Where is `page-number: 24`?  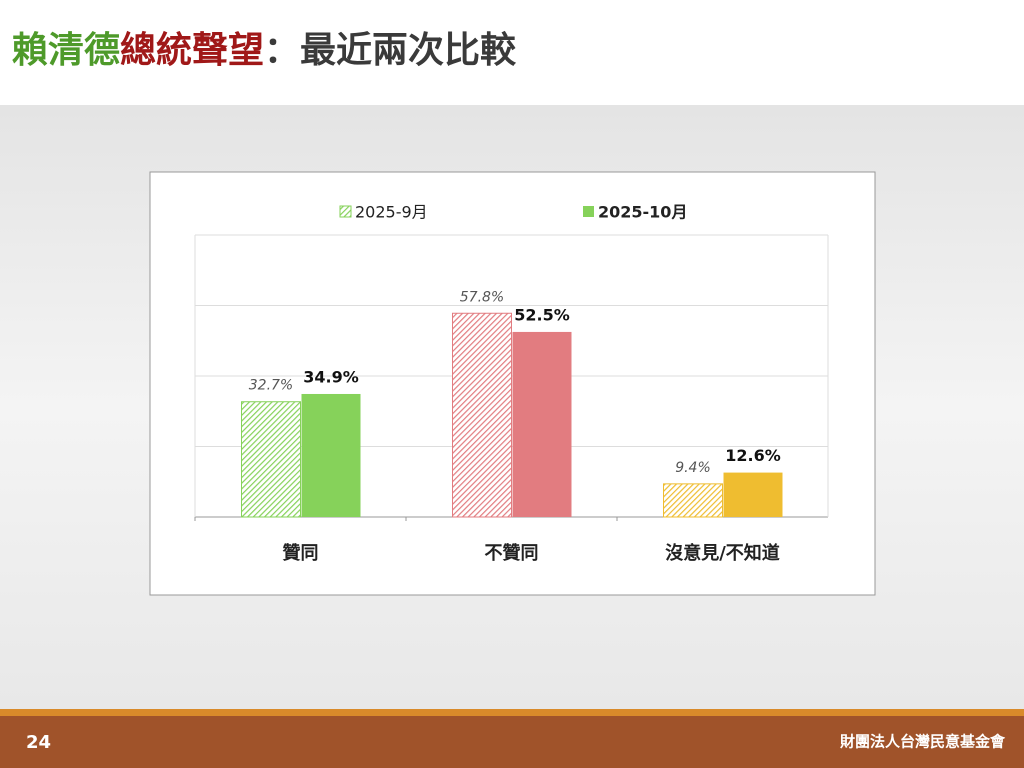 page-number: 24 is located at coordinates (38, 742).